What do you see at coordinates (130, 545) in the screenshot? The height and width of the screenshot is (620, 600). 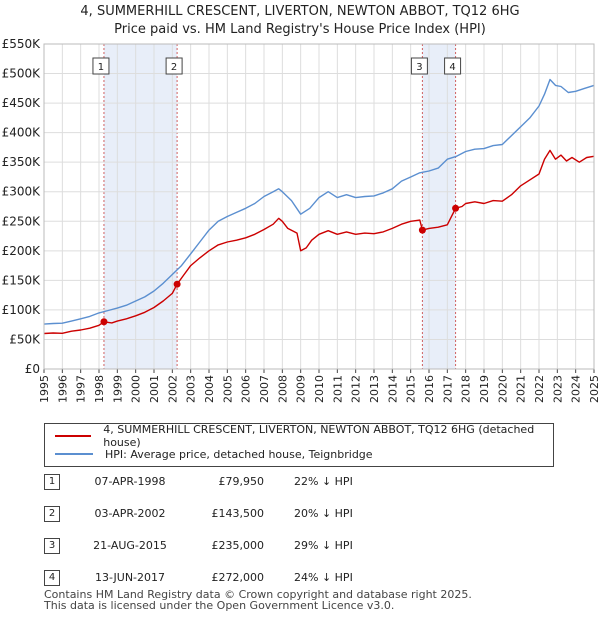 I see `sale-date: 21-AUG-2015` at bounding box center [130, 545].